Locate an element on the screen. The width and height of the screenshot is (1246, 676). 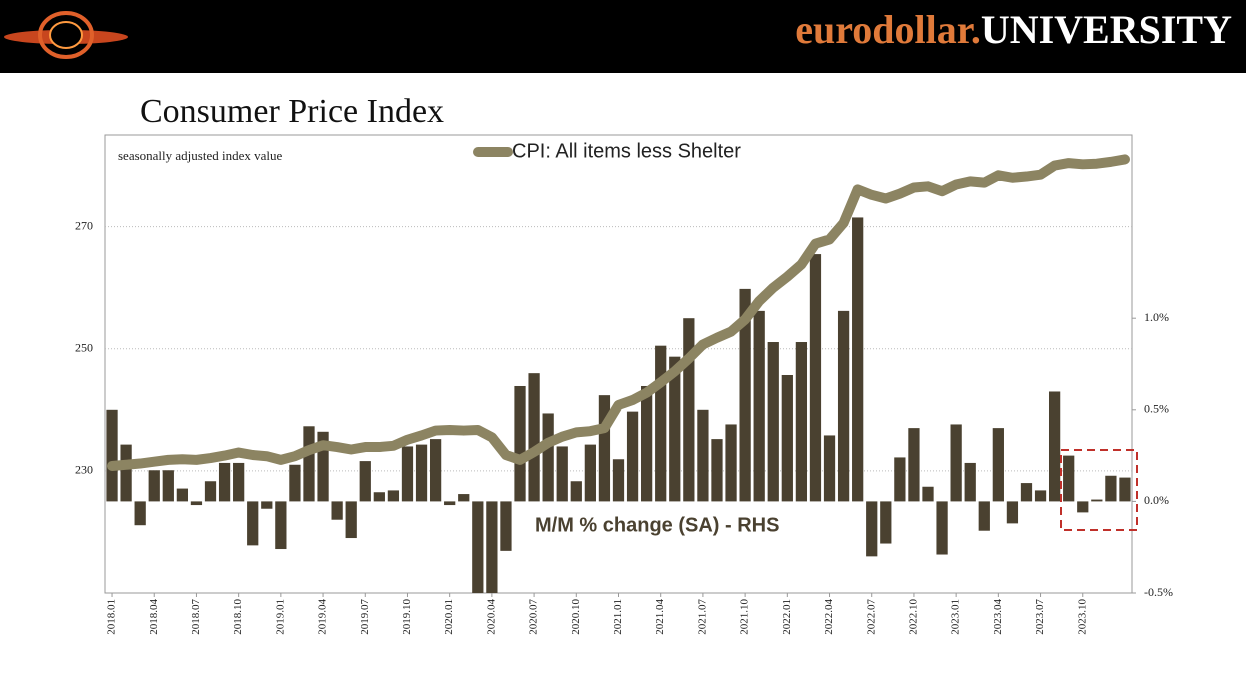
x-tick-label: 2021.01 is located at coordinates (618, 617).